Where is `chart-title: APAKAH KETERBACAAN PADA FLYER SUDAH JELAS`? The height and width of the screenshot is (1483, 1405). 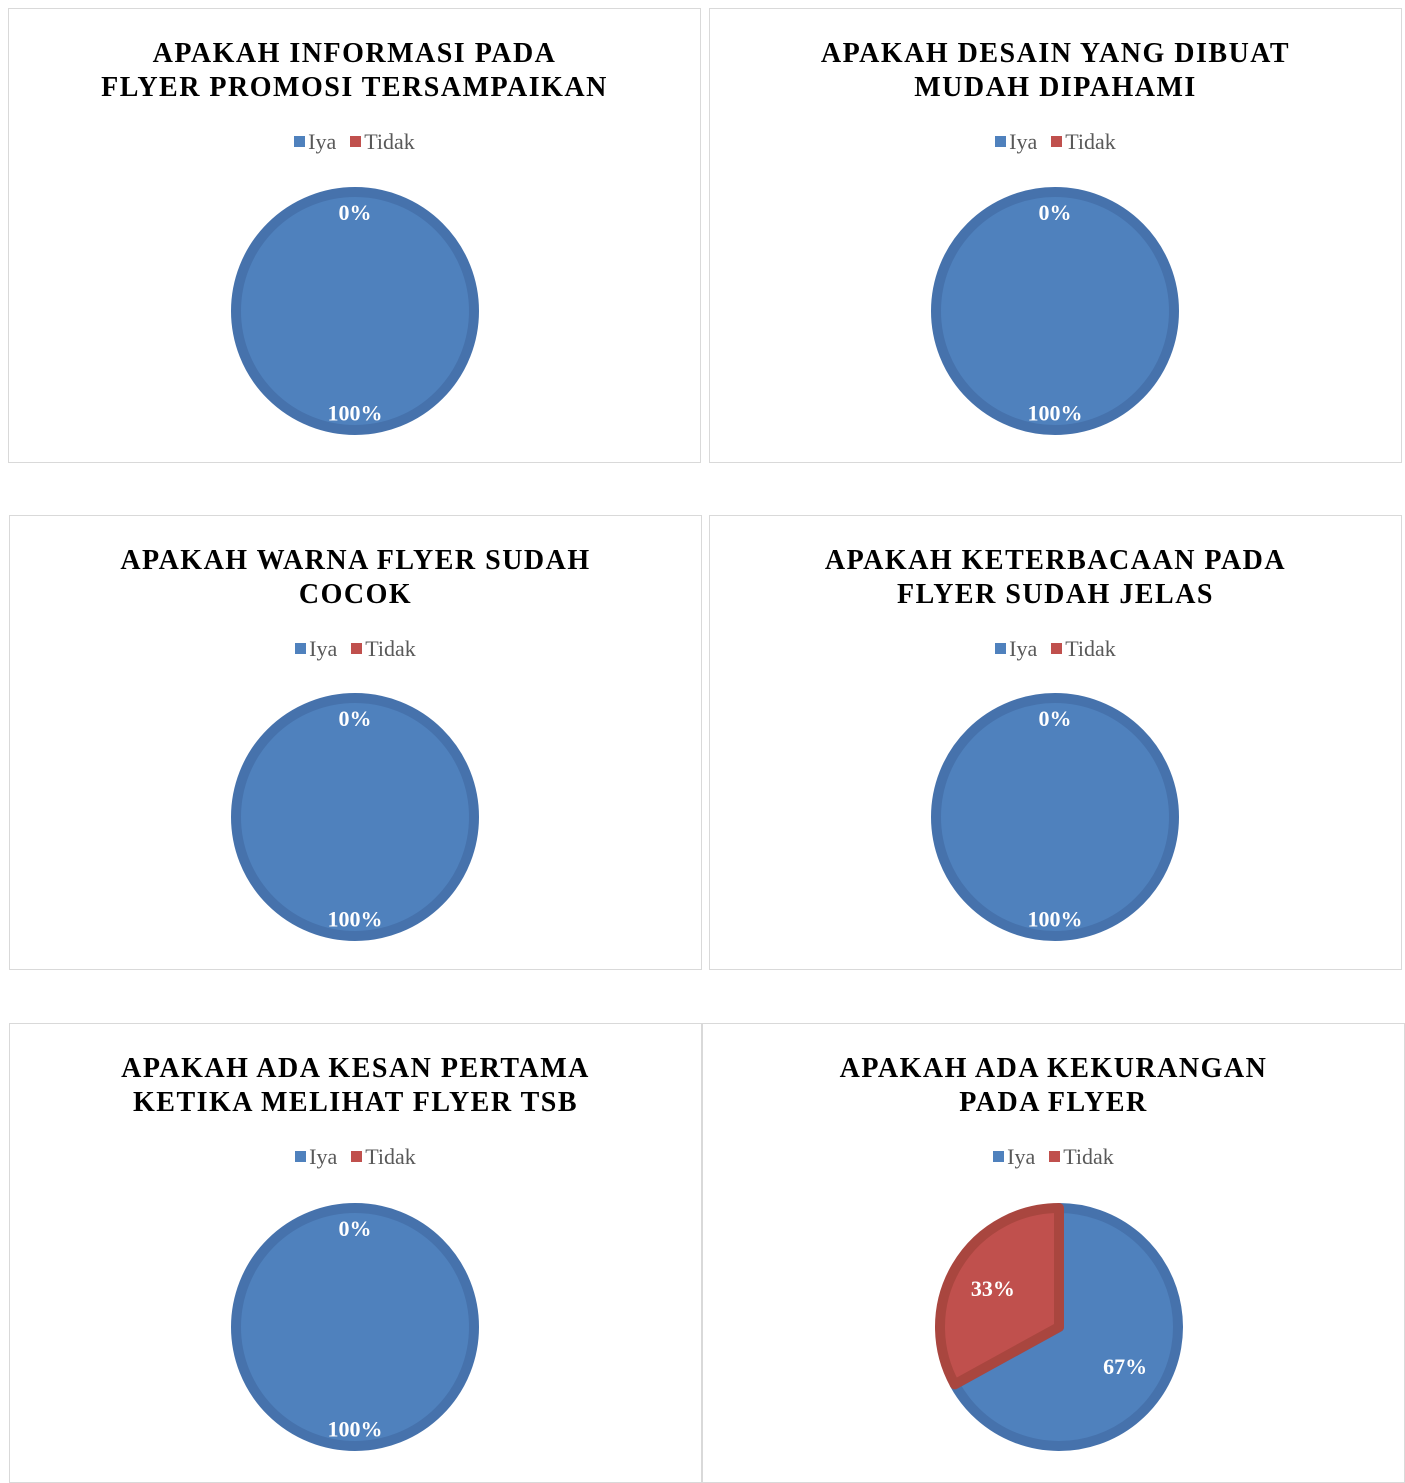
chart-title: APAKAH KETERBACAAN PADA FLYER SUDAH JELAS is located at coordinates (1055, 578).